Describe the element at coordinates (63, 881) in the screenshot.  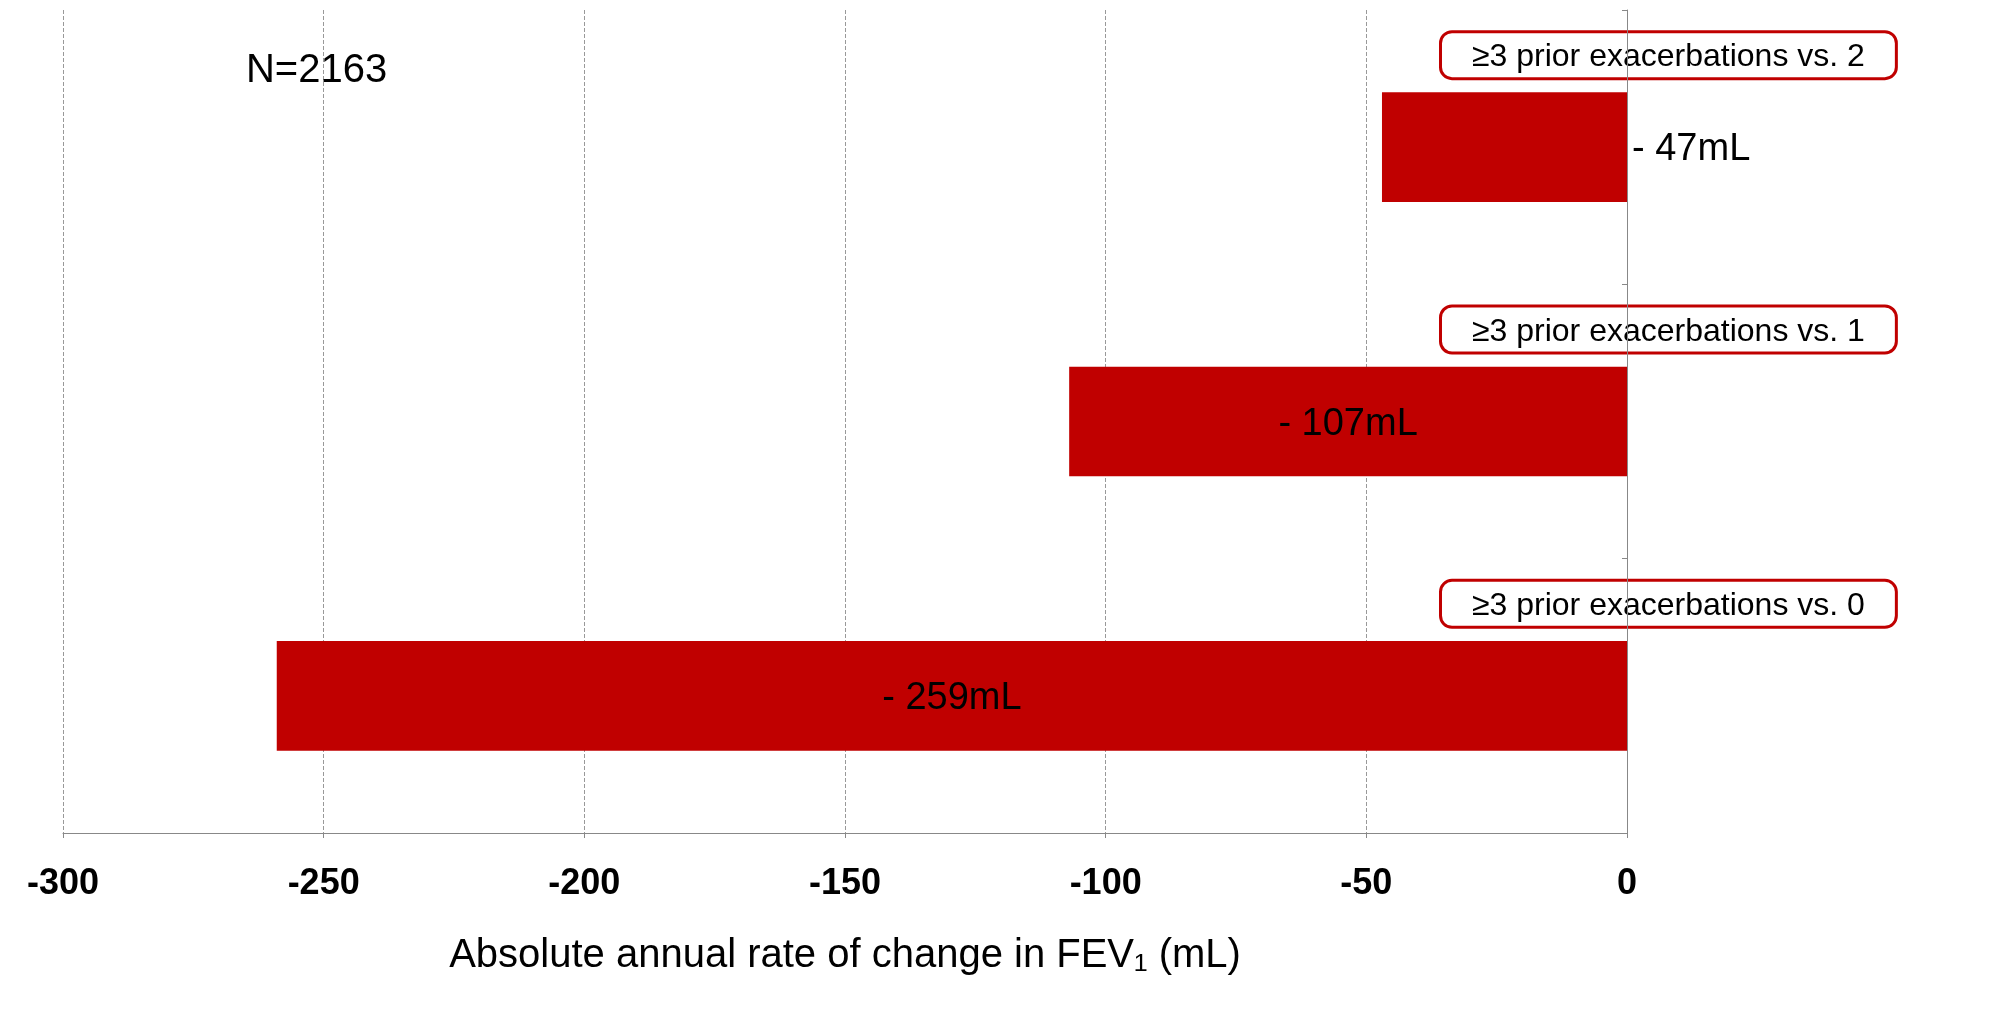
I see `x-tick-label: -300` at that location.